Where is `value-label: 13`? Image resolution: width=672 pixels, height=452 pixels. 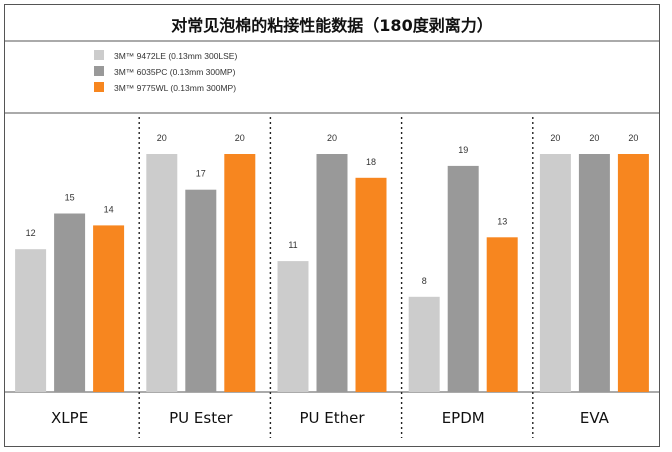 value-label: 13 is located at coordinates (502, 221).